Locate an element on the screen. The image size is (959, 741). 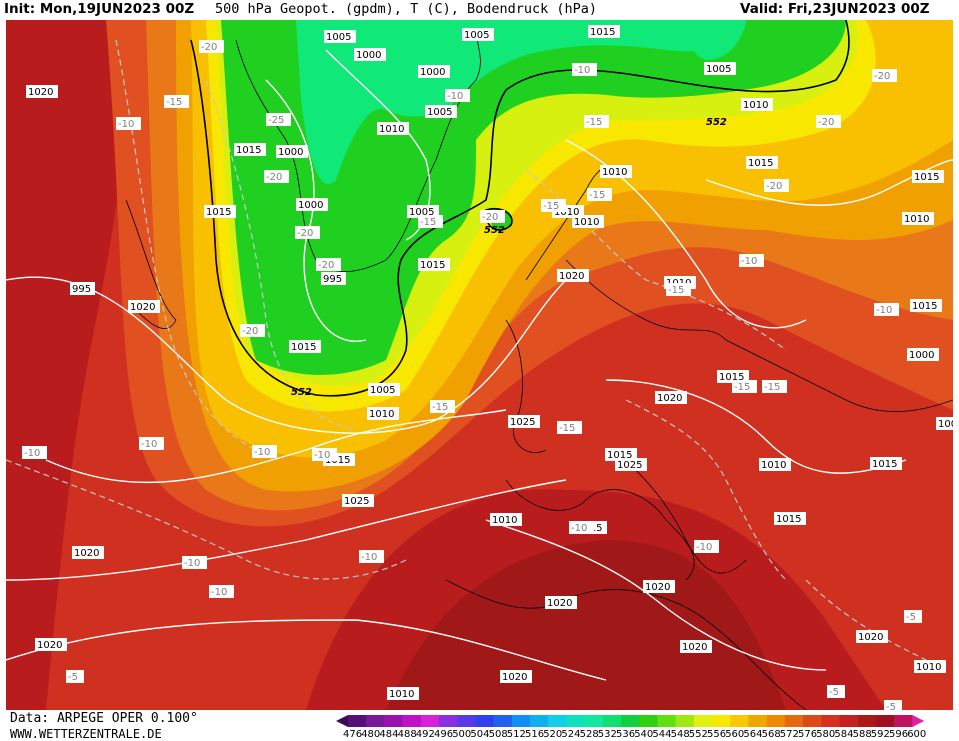
isobar-label-text: 1025 is located at coordinates (356, 501).